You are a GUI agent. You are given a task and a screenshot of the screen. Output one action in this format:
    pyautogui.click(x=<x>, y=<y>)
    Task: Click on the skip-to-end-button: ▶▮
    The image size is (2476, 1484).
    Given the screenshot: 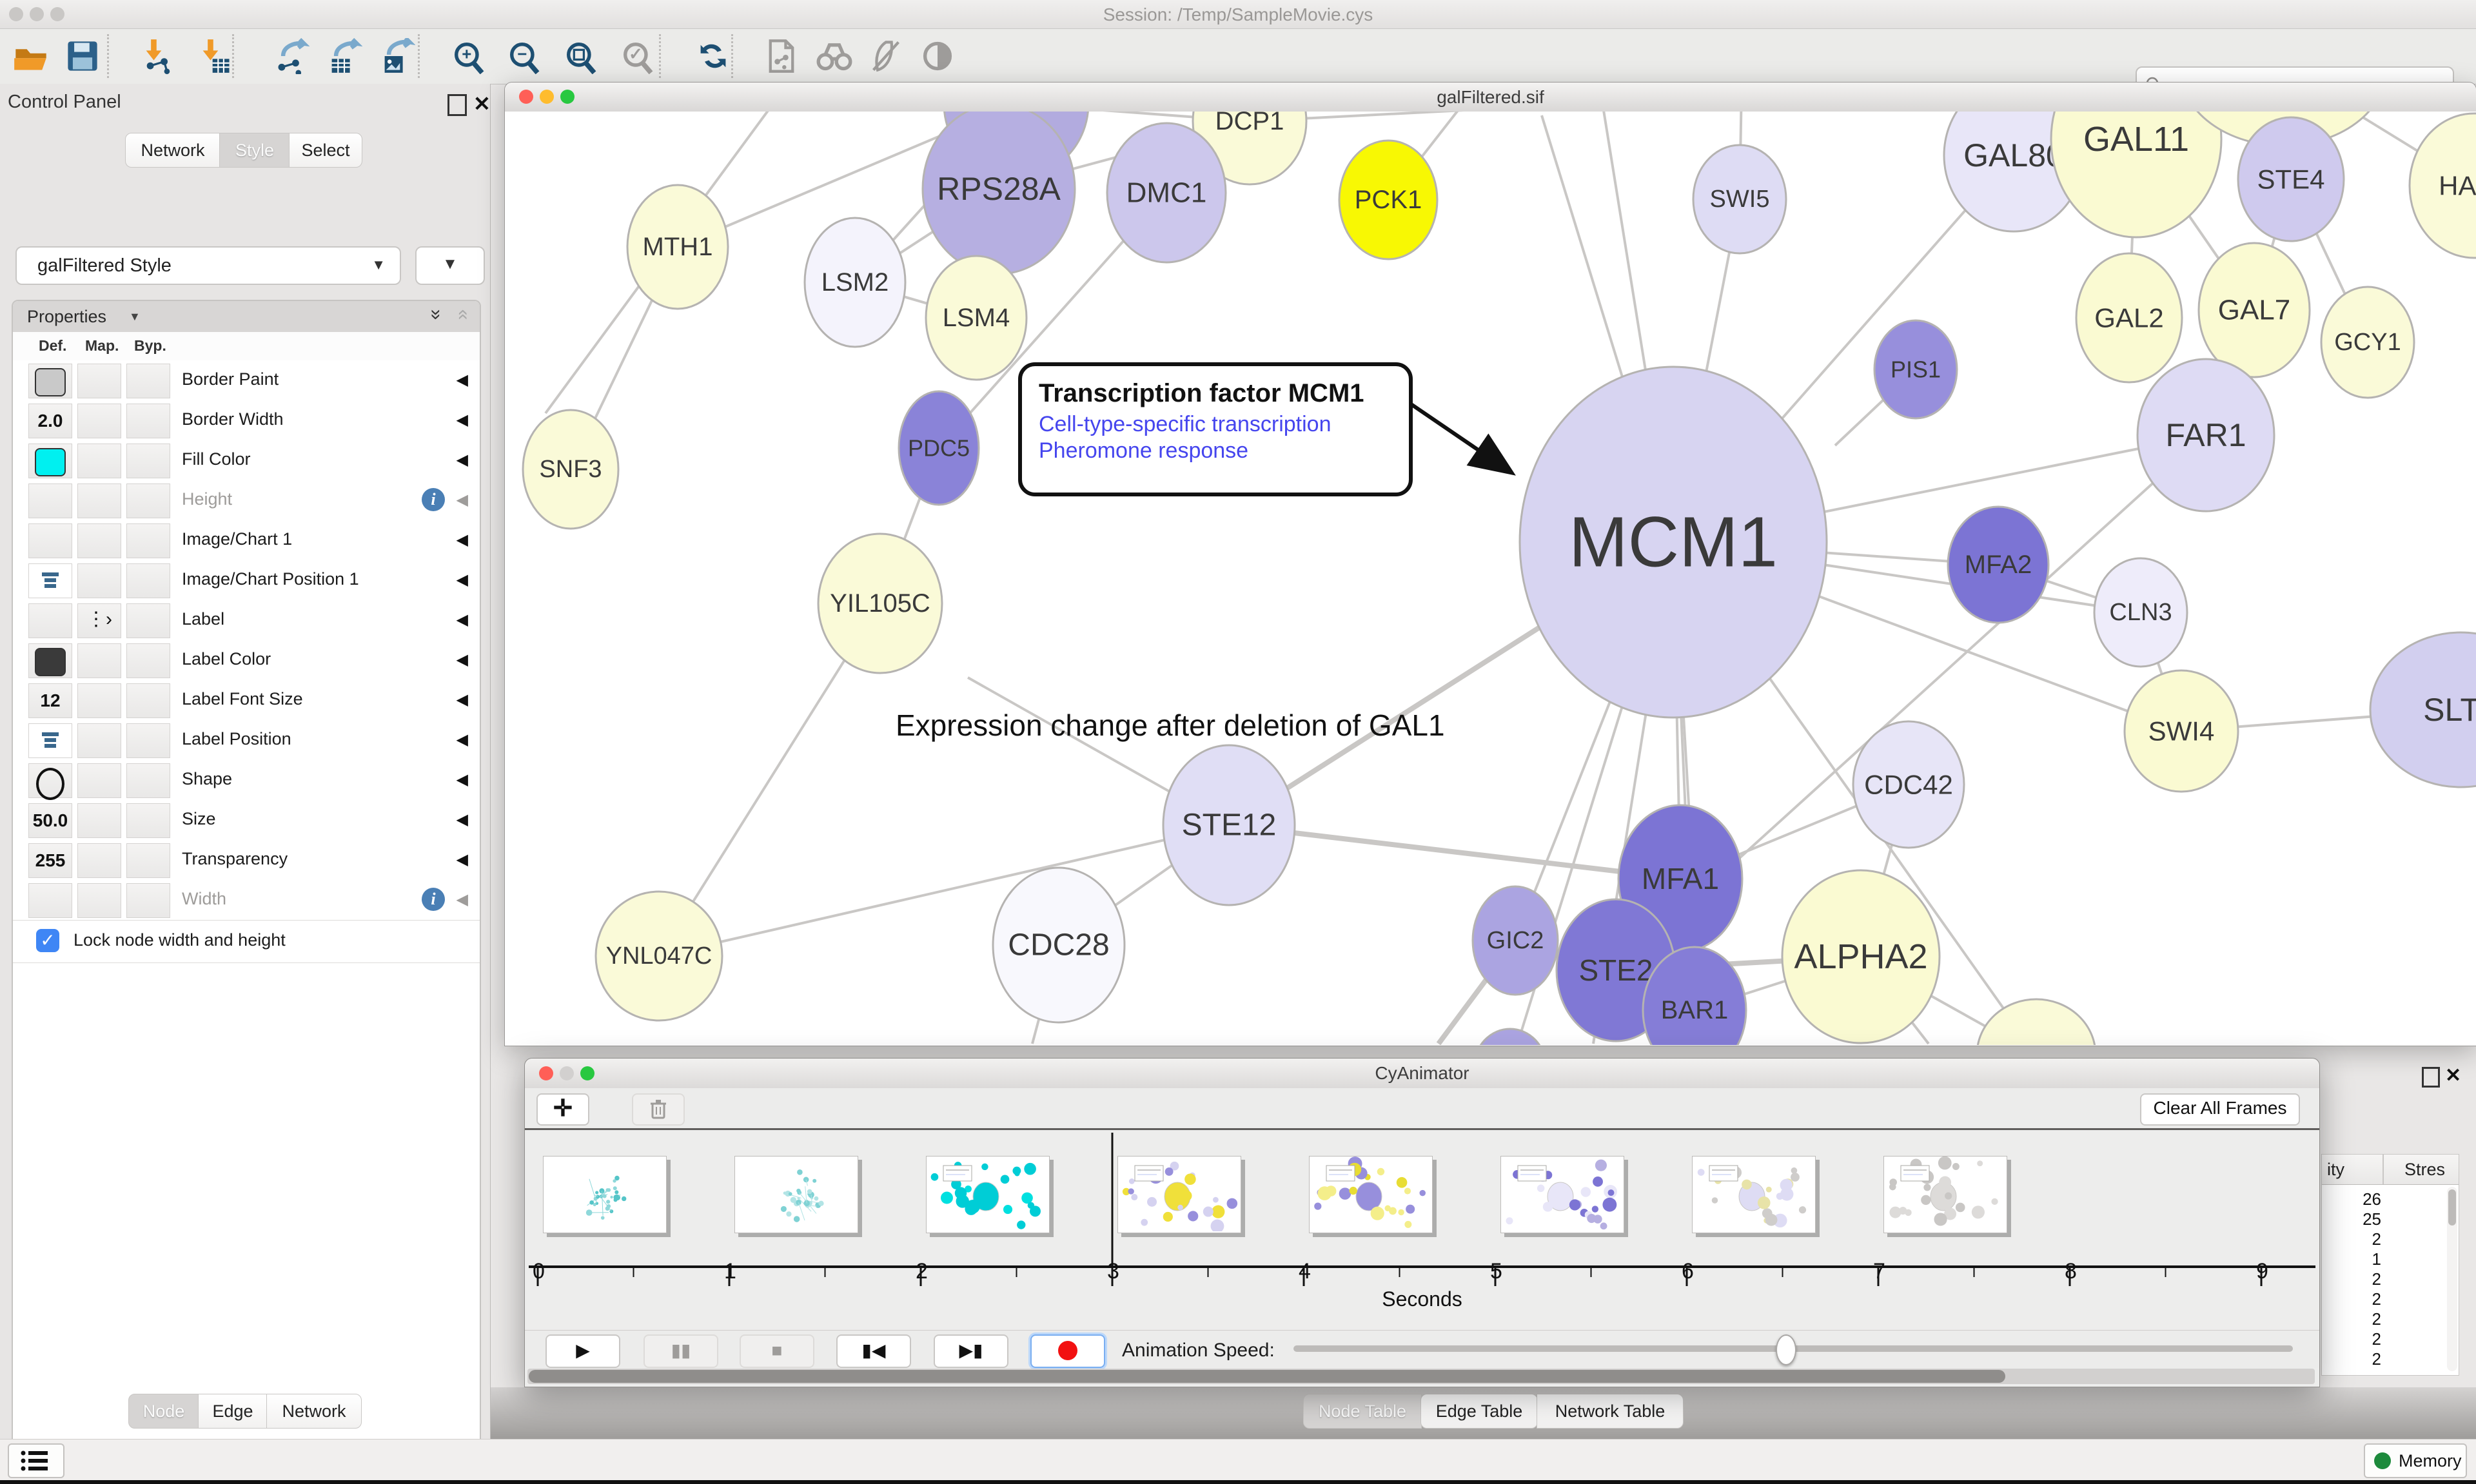 What is the action you would take?
    pyautogui.click(x=971, y=1351)
    